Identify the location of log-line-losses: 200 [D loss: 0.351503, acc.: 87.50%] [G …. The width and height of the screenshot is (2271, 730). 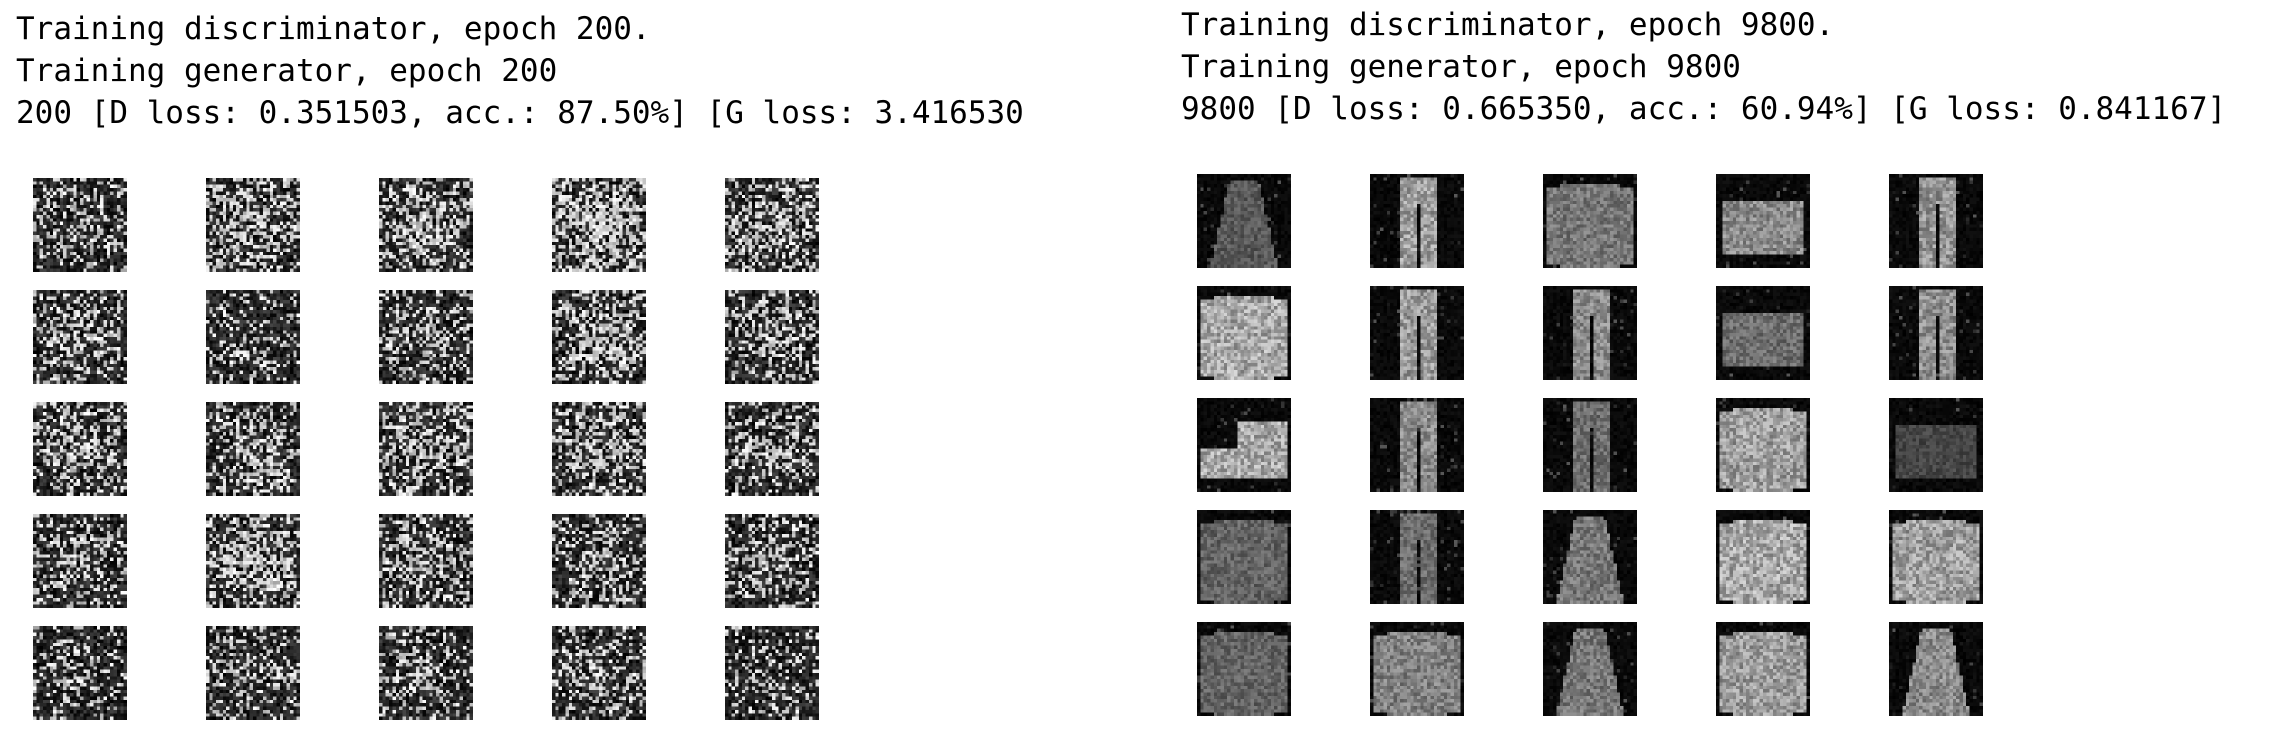
(520, 113).